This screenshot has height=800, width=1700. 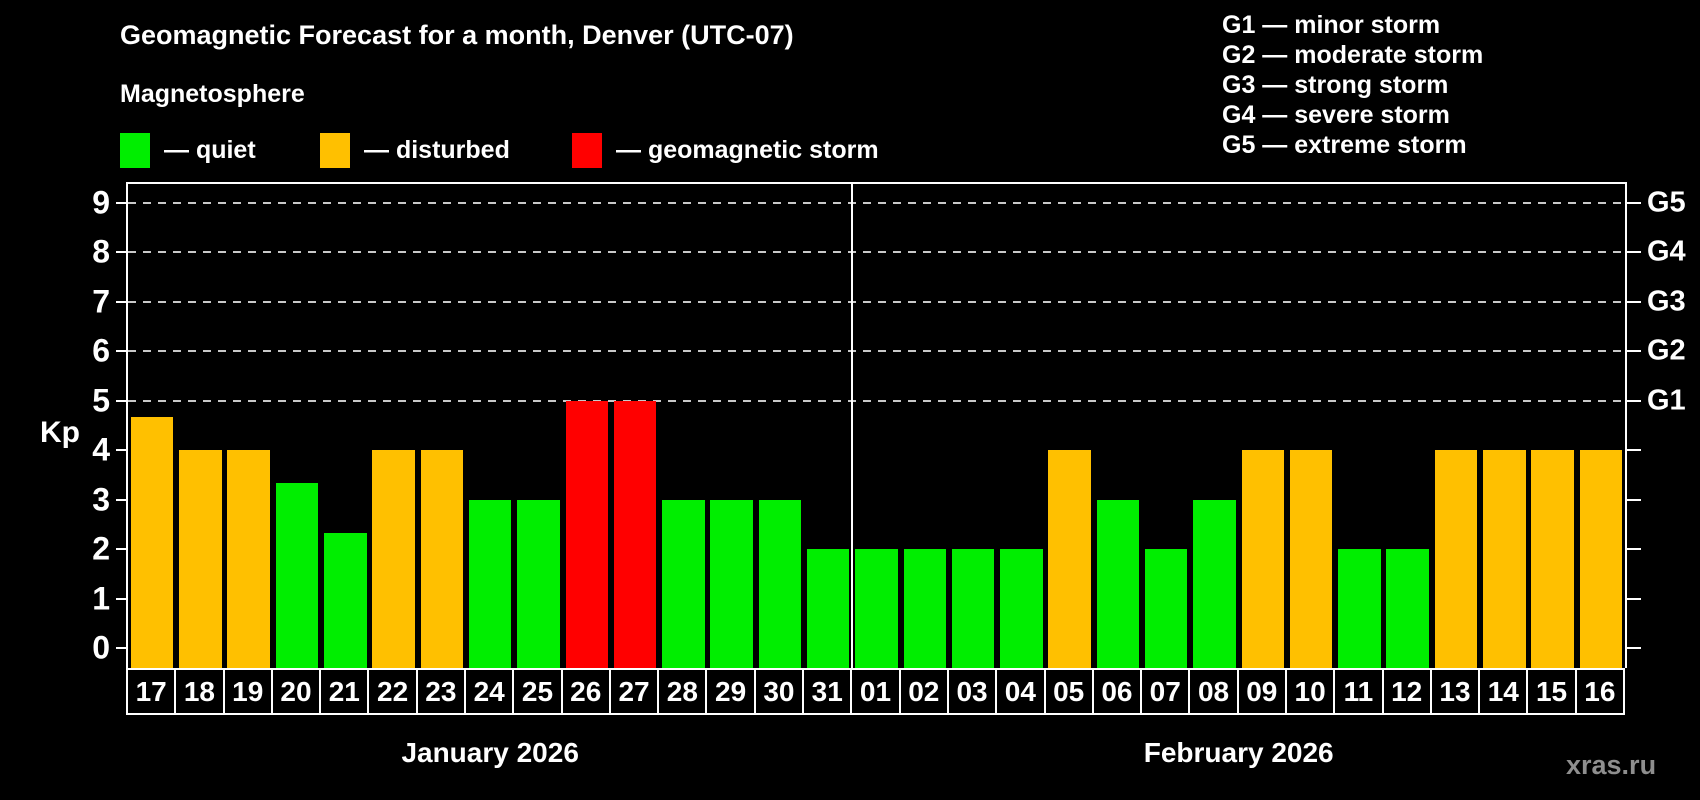 I want to click on date-cell-january-30: 30, so click(x=779, y=691).